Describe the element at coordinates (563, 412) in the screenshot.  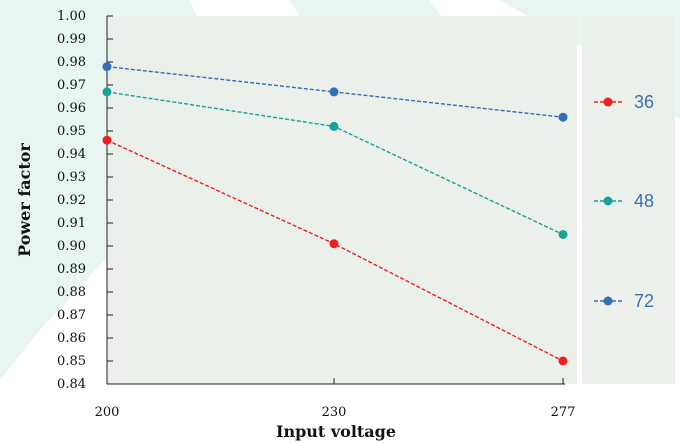
I see `x-tick-label: 277` at that location.